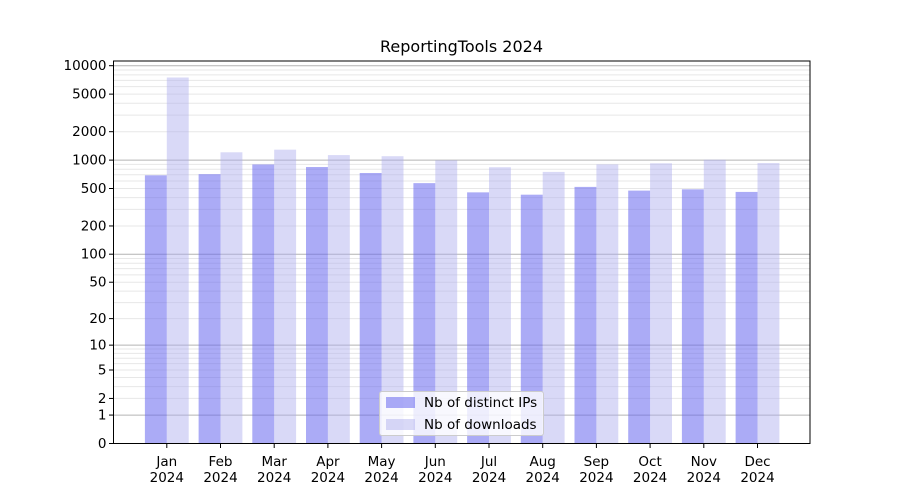  I want to click on bar-downloads-apr, so click(338, 299).